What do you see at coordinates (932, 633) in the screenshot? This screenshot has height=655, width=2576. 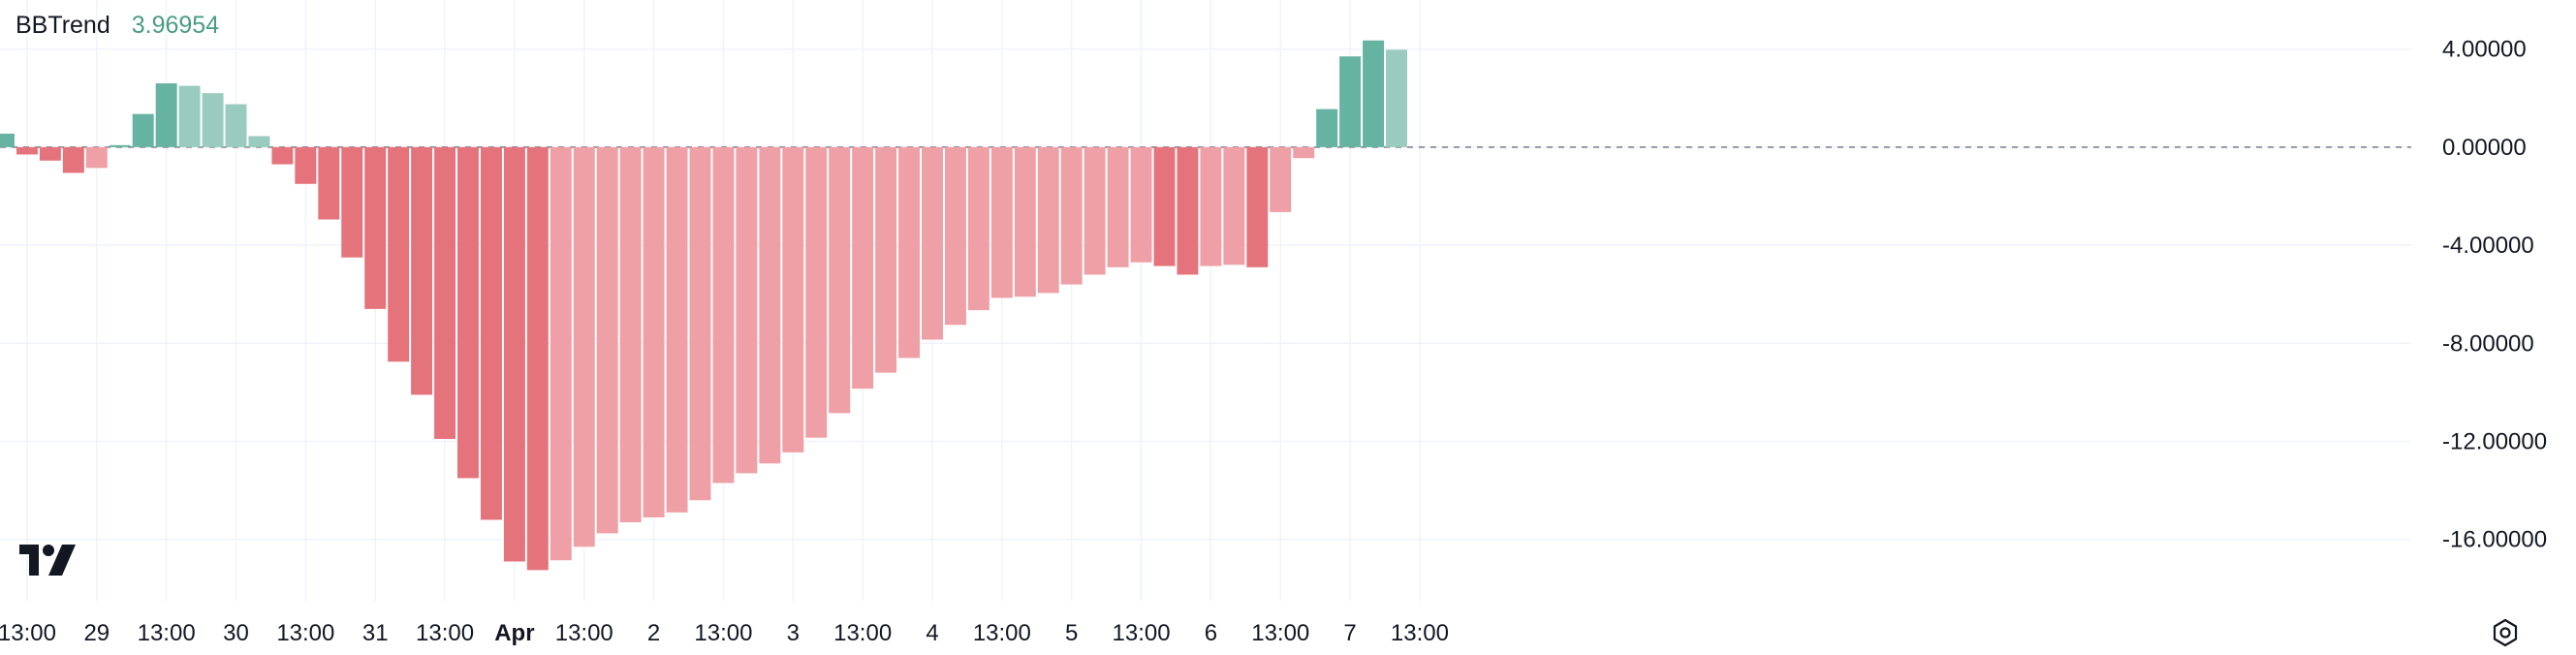 I see `x-tick-label: 4` at bounding box center [932, 633].